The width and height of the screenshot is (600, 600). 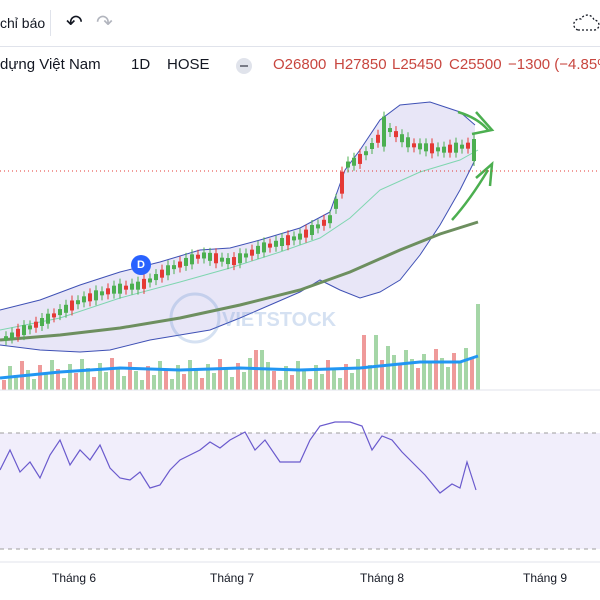 What do you see at coordinates (473, 120) in the screenshot?
I see `arrow-up-path` at bounding box center [473, 120].